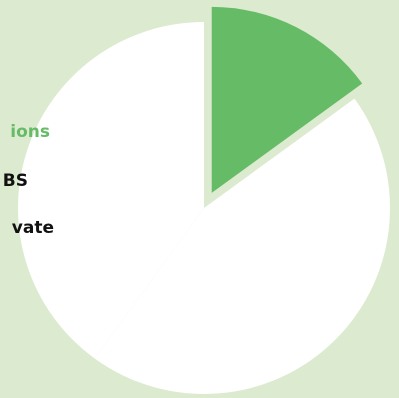  Describe the element at coordinates (30, 132) in the screenshot. I see `legend-label: ions` at that location.